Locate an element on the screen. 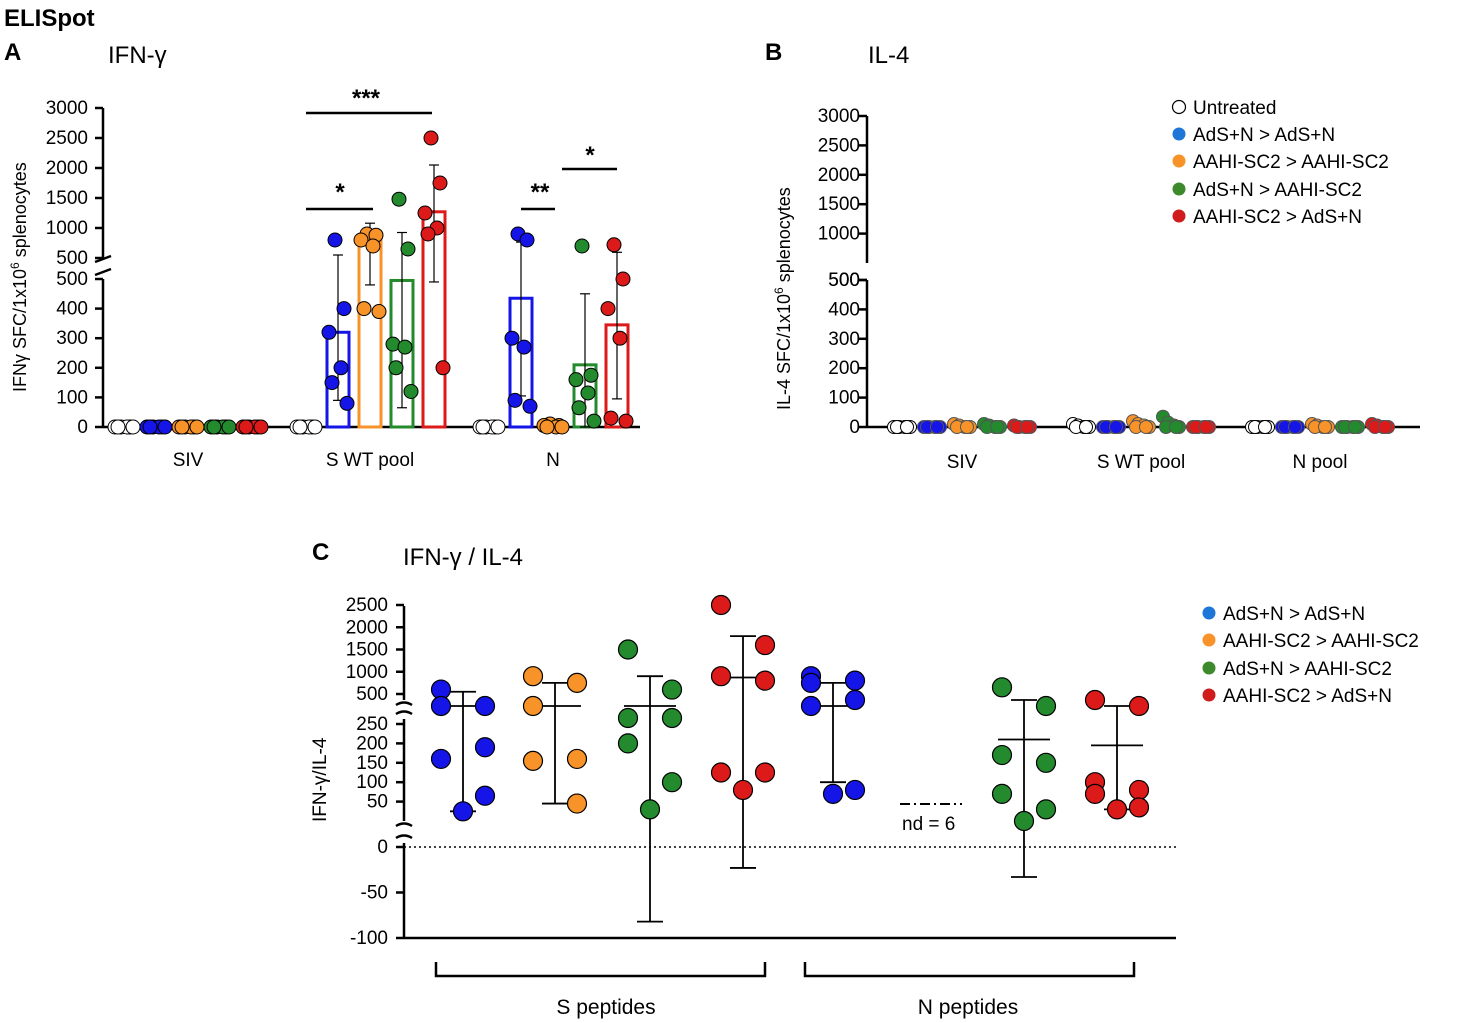  panel-a-x-tick-label: SIV is located at coordinates (188, 460).